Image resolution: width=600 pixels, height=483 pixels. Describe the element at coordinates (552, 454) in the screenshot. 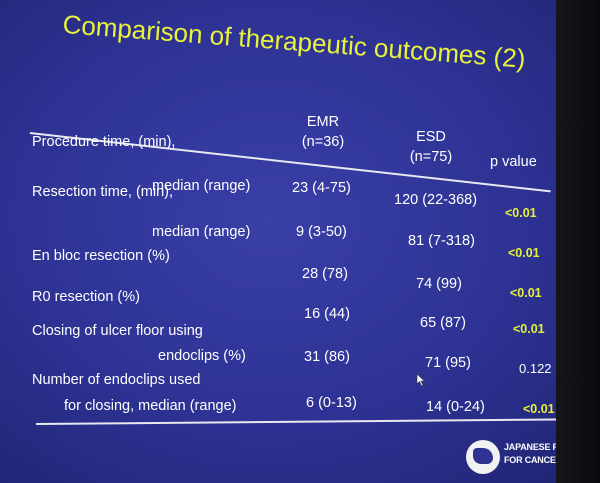

I see `foundation-logo-text: JAPANESE FOUNDATION FOR CANCER RESEARCH` at that location.